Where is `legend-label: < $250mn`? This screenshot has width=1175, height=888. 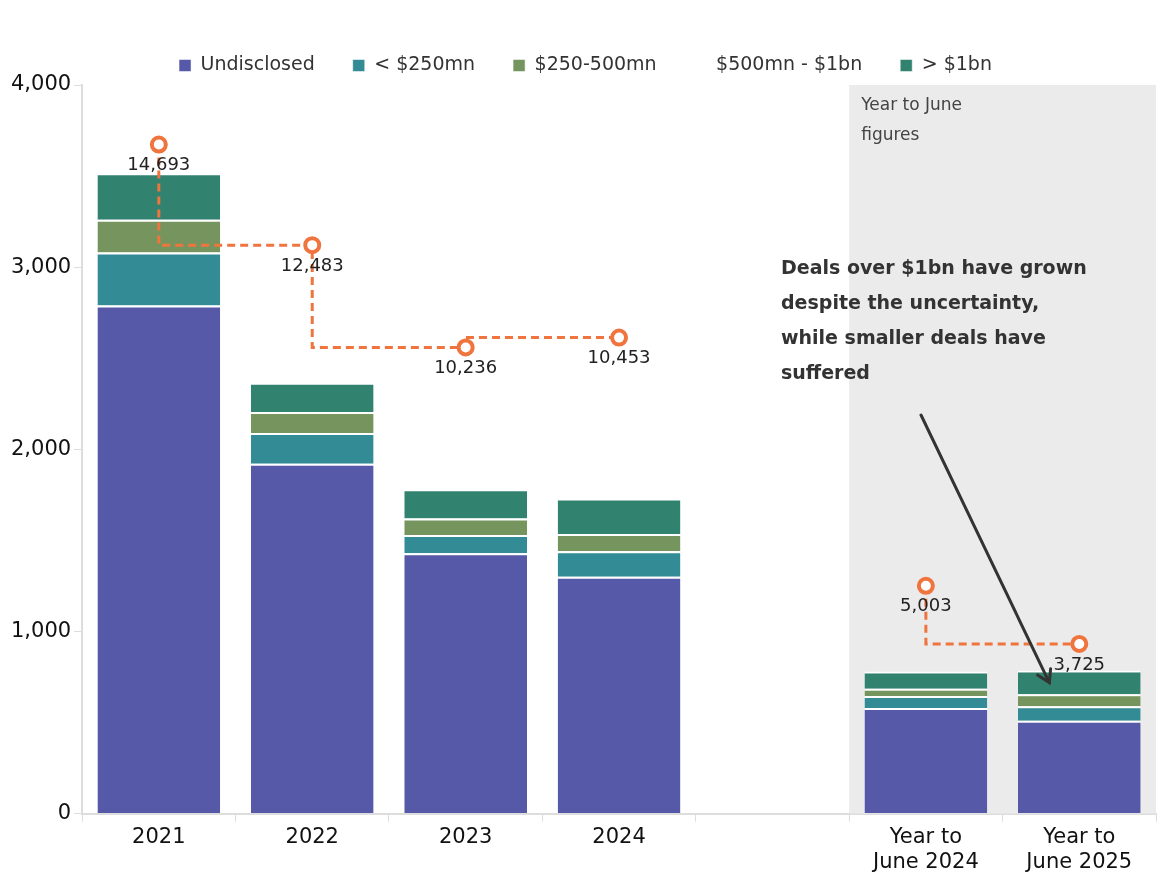 legend-label: < $250mn is located at coordinates (425, 63).